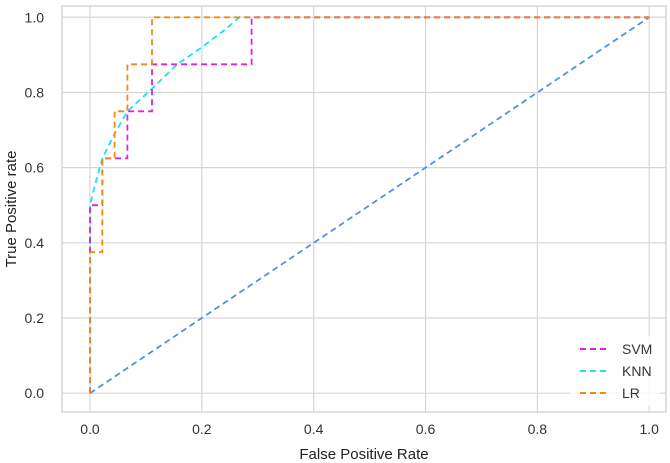 The width and height of the screenshot is (670, 463). I want to click on x-tick-label: 0.2, so click(202, 429).